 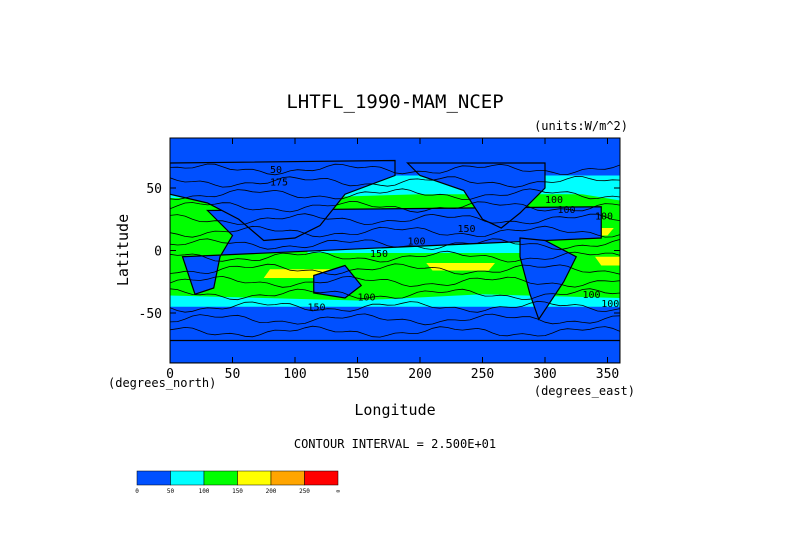 What do you see at coordinates (395, 444) in the screenshot?
I see `contour-interval-text: CONTOUR INTERVAL = 2.500E+01` at bounding box center [395, 444].